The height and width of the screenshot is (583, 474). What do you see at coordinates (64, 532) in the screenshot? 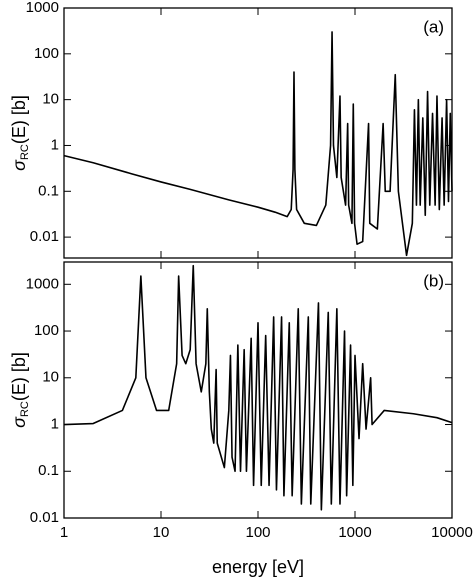
I see `x-tick-label: 1` at bounding box center [64, 532].